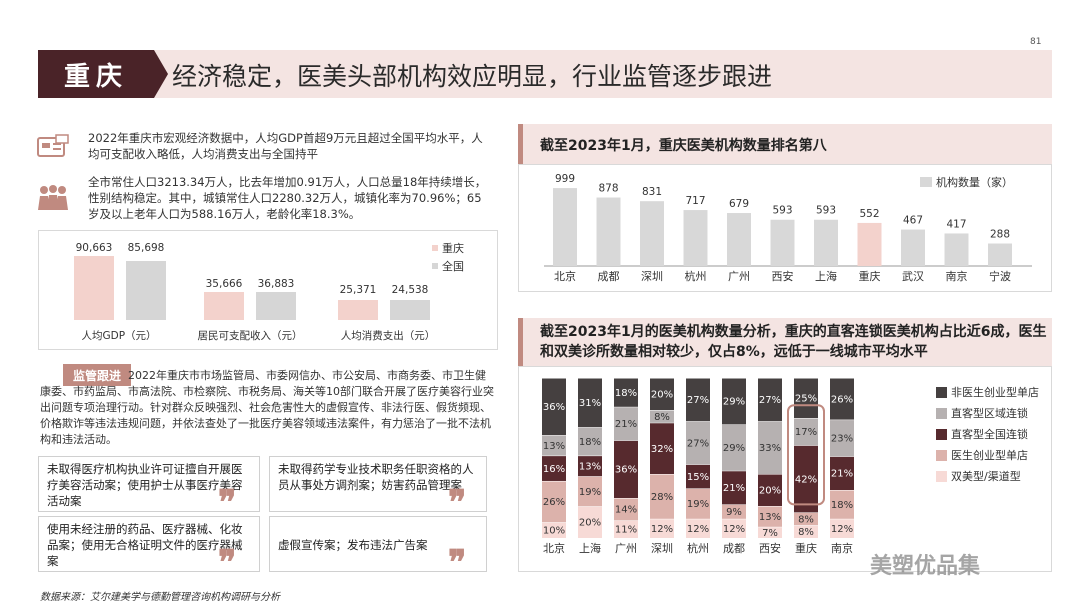 This screenshot has height=607, width=1080. What do you see at coordinates (53, 147) in the screenshot?
I see `wallet-icon` at bounding box center [53, 147].